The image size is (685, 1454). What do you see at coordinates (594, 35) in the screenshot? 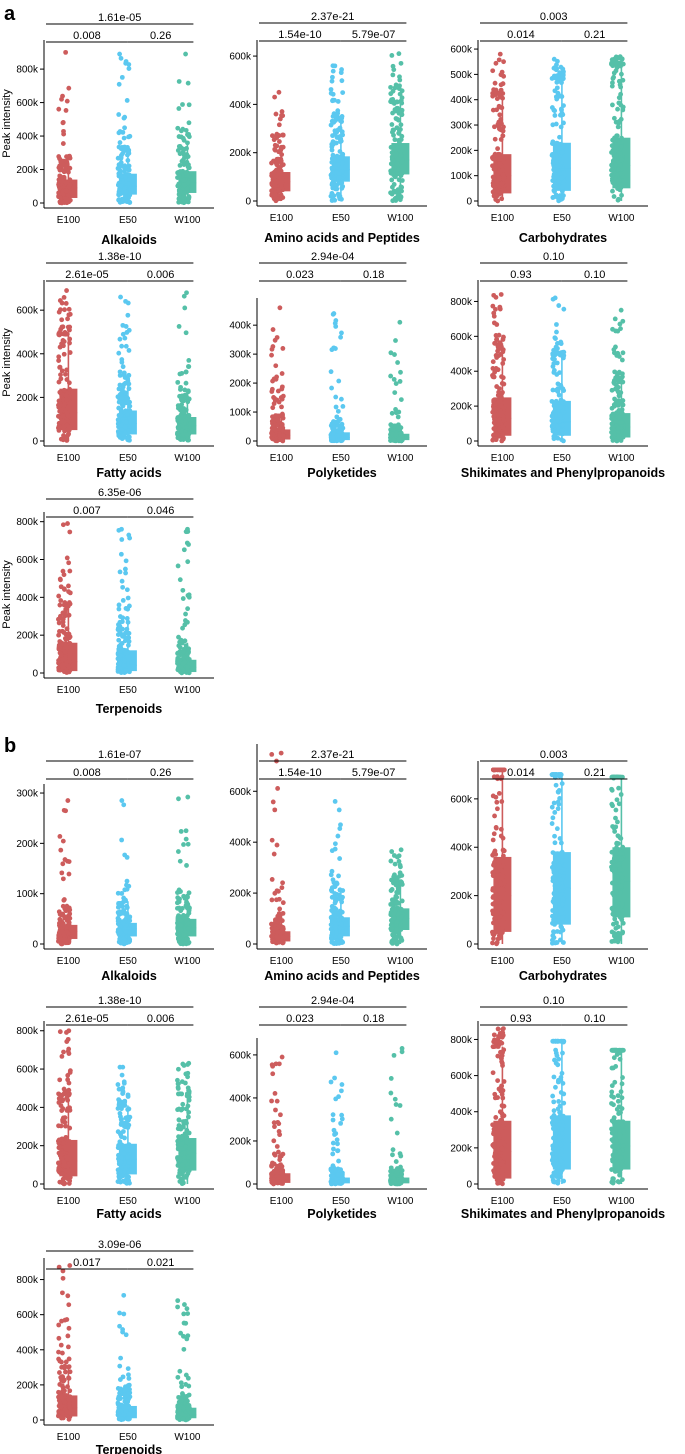
I see `p-value-label: 0.21` at bounding box center [594, 35].